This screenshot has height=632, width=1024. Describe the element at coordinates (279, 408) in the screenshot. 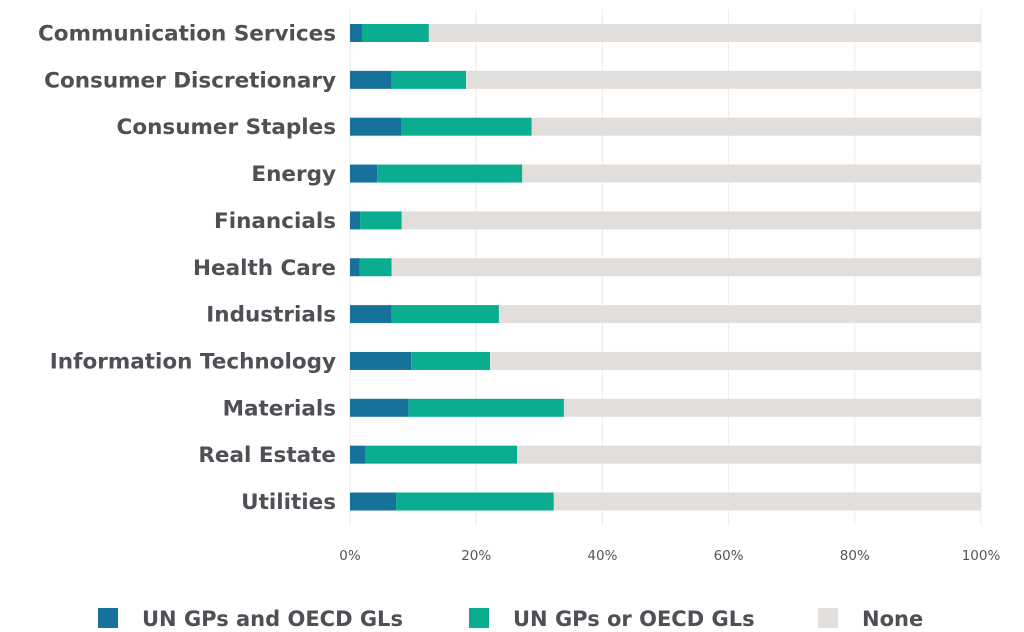

I see `category-label-materials: Materials` at that location.